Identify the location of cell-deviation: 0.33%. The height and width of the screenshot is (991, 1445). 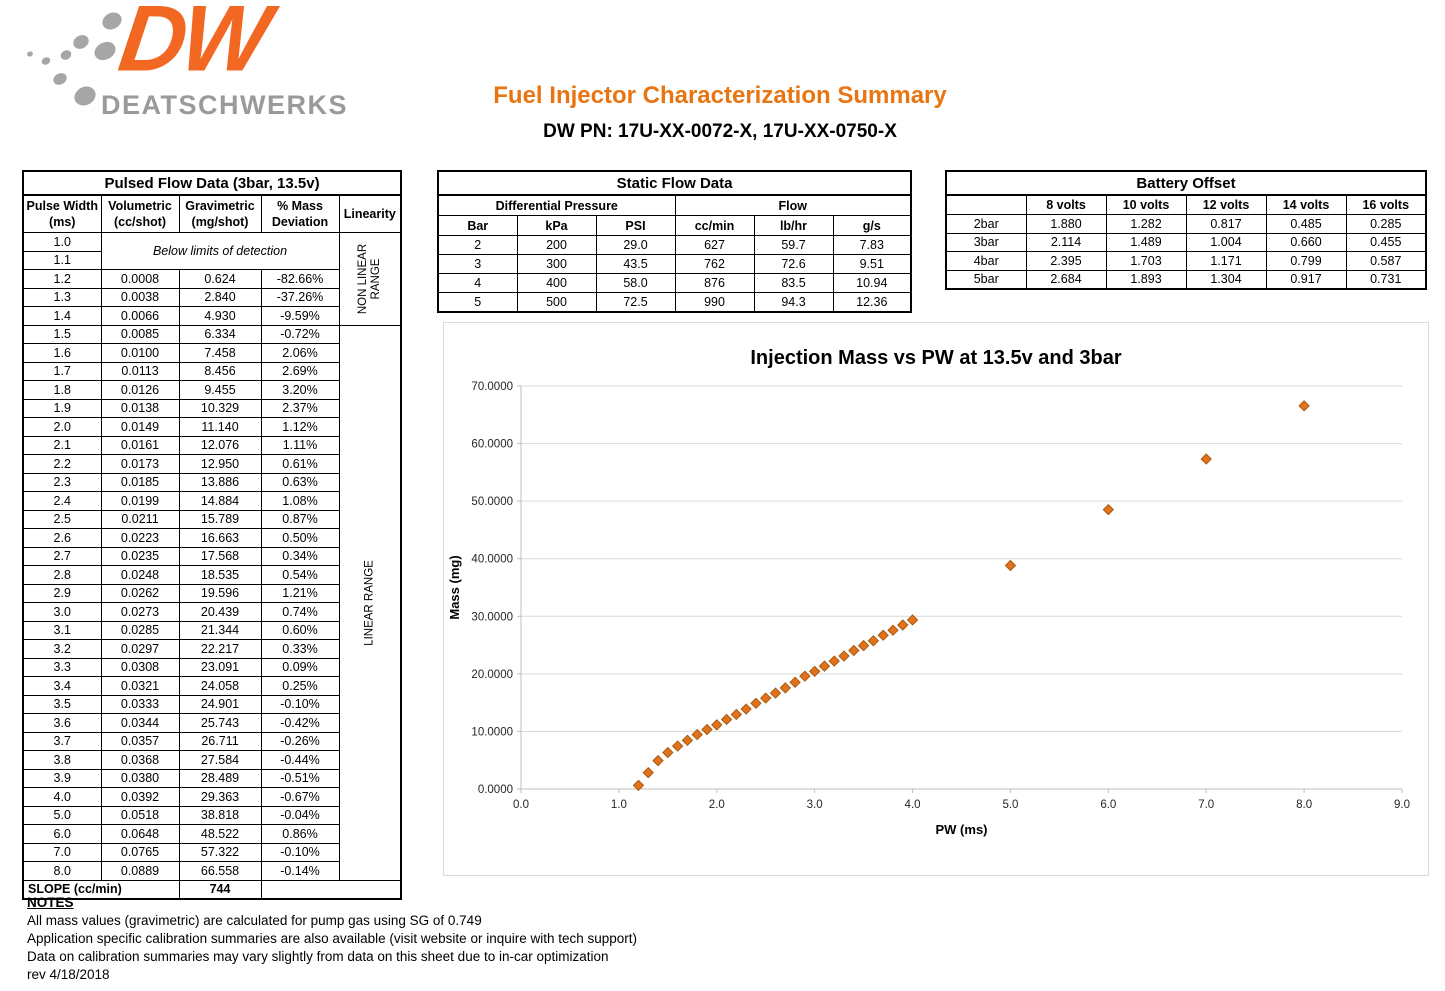
(300, 649).